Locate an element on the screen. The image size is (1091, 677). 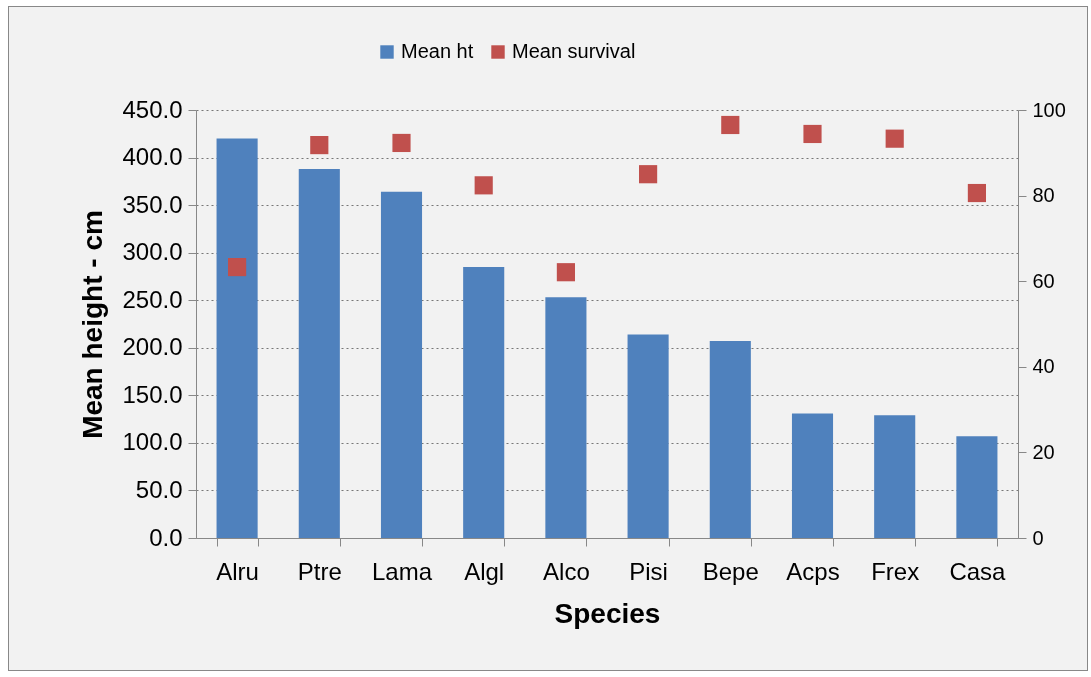
x-tick-label: Alru is located at coordinates (237, 571).